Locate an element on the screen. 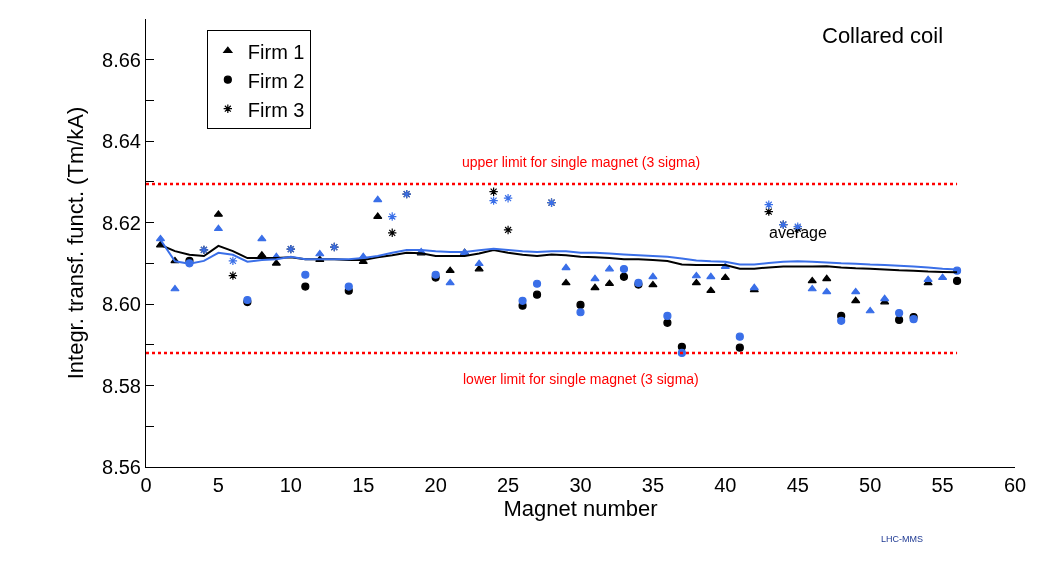  y-tick-label: 8.64 is located at coordinates (121, 141).